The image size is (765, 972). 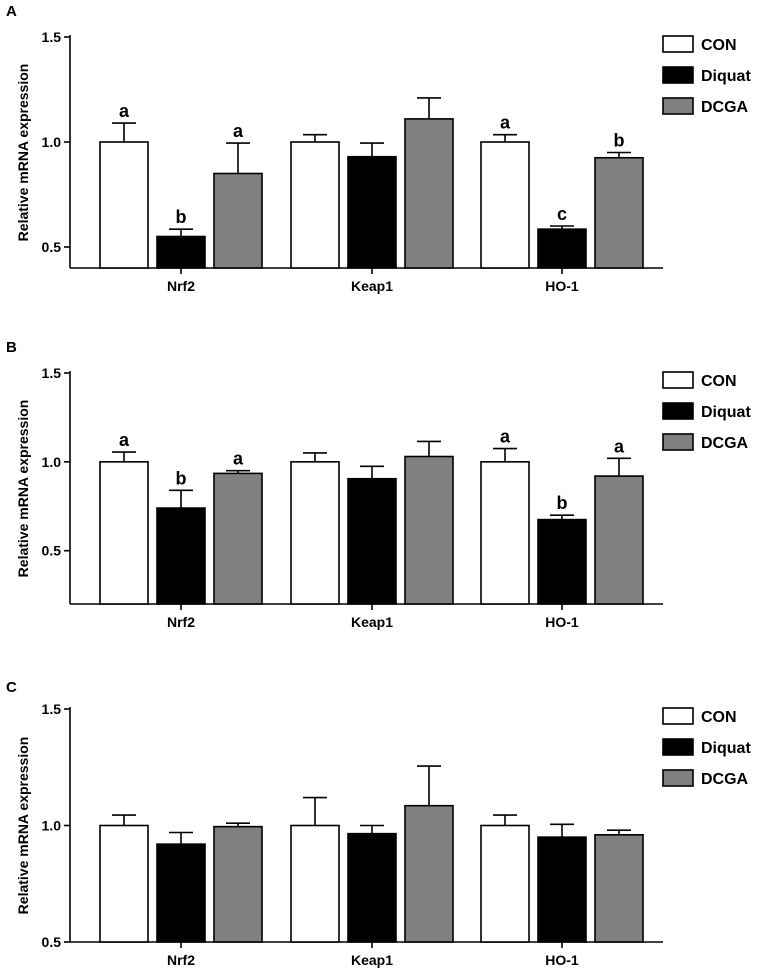 I want to click on panel-label: C, so click(x=11, y=687).